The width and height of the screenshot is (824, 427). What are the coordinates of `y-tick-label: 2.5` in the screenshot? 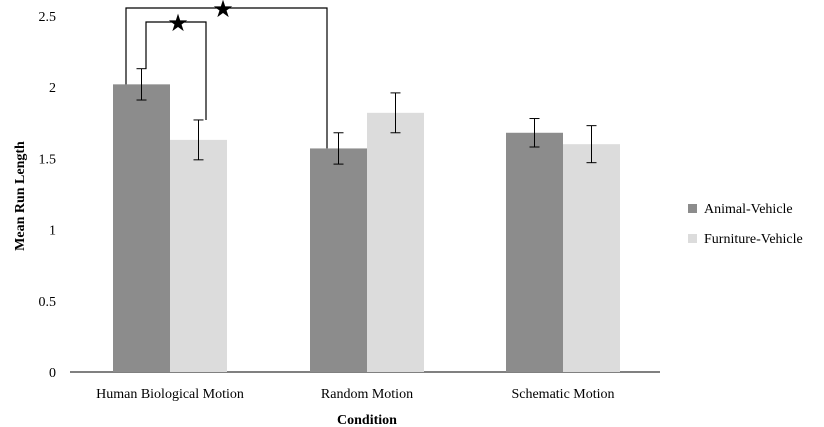 It's located at (48, 17).